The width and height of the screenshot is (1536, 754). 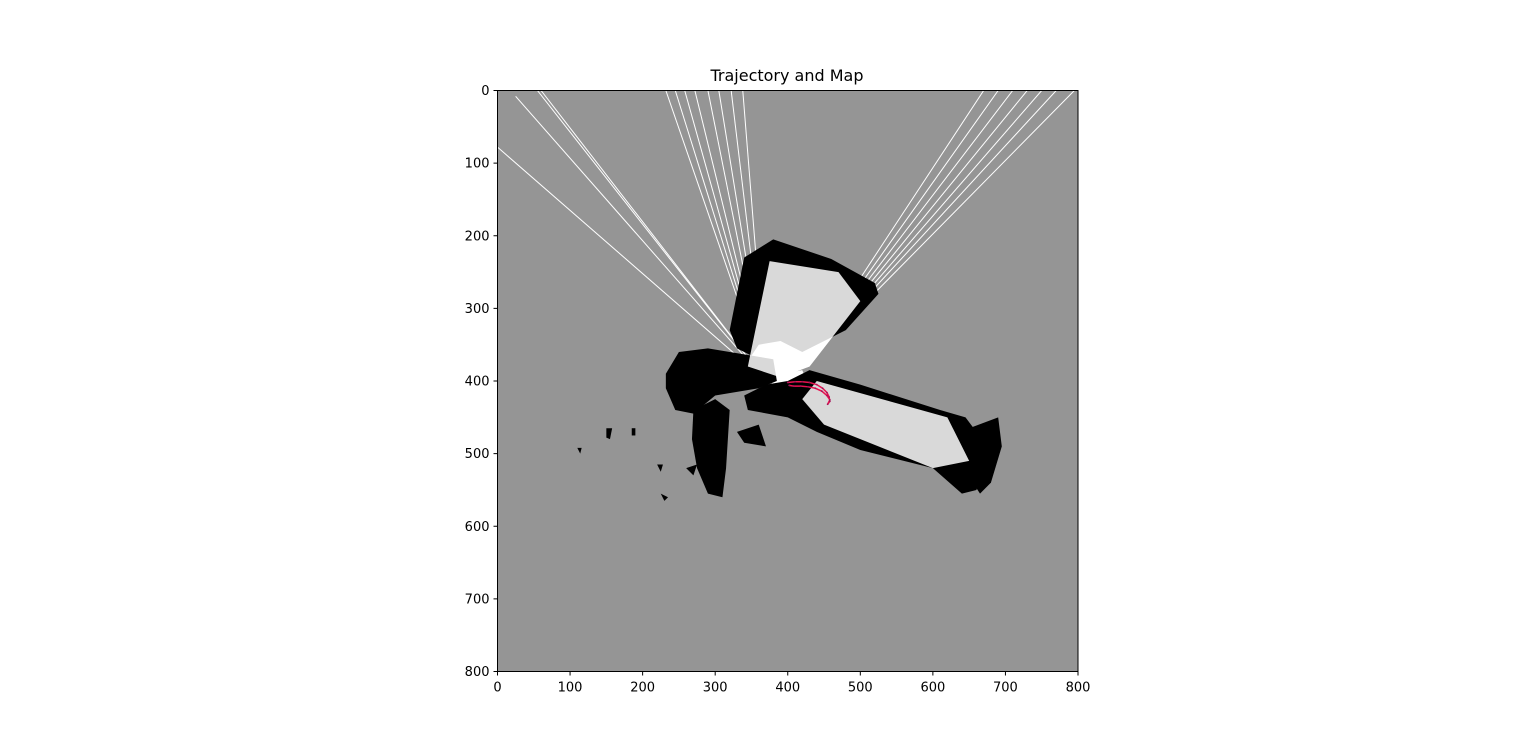 I want to click on x-tick-label: 700, so click(x=1005, y=688).